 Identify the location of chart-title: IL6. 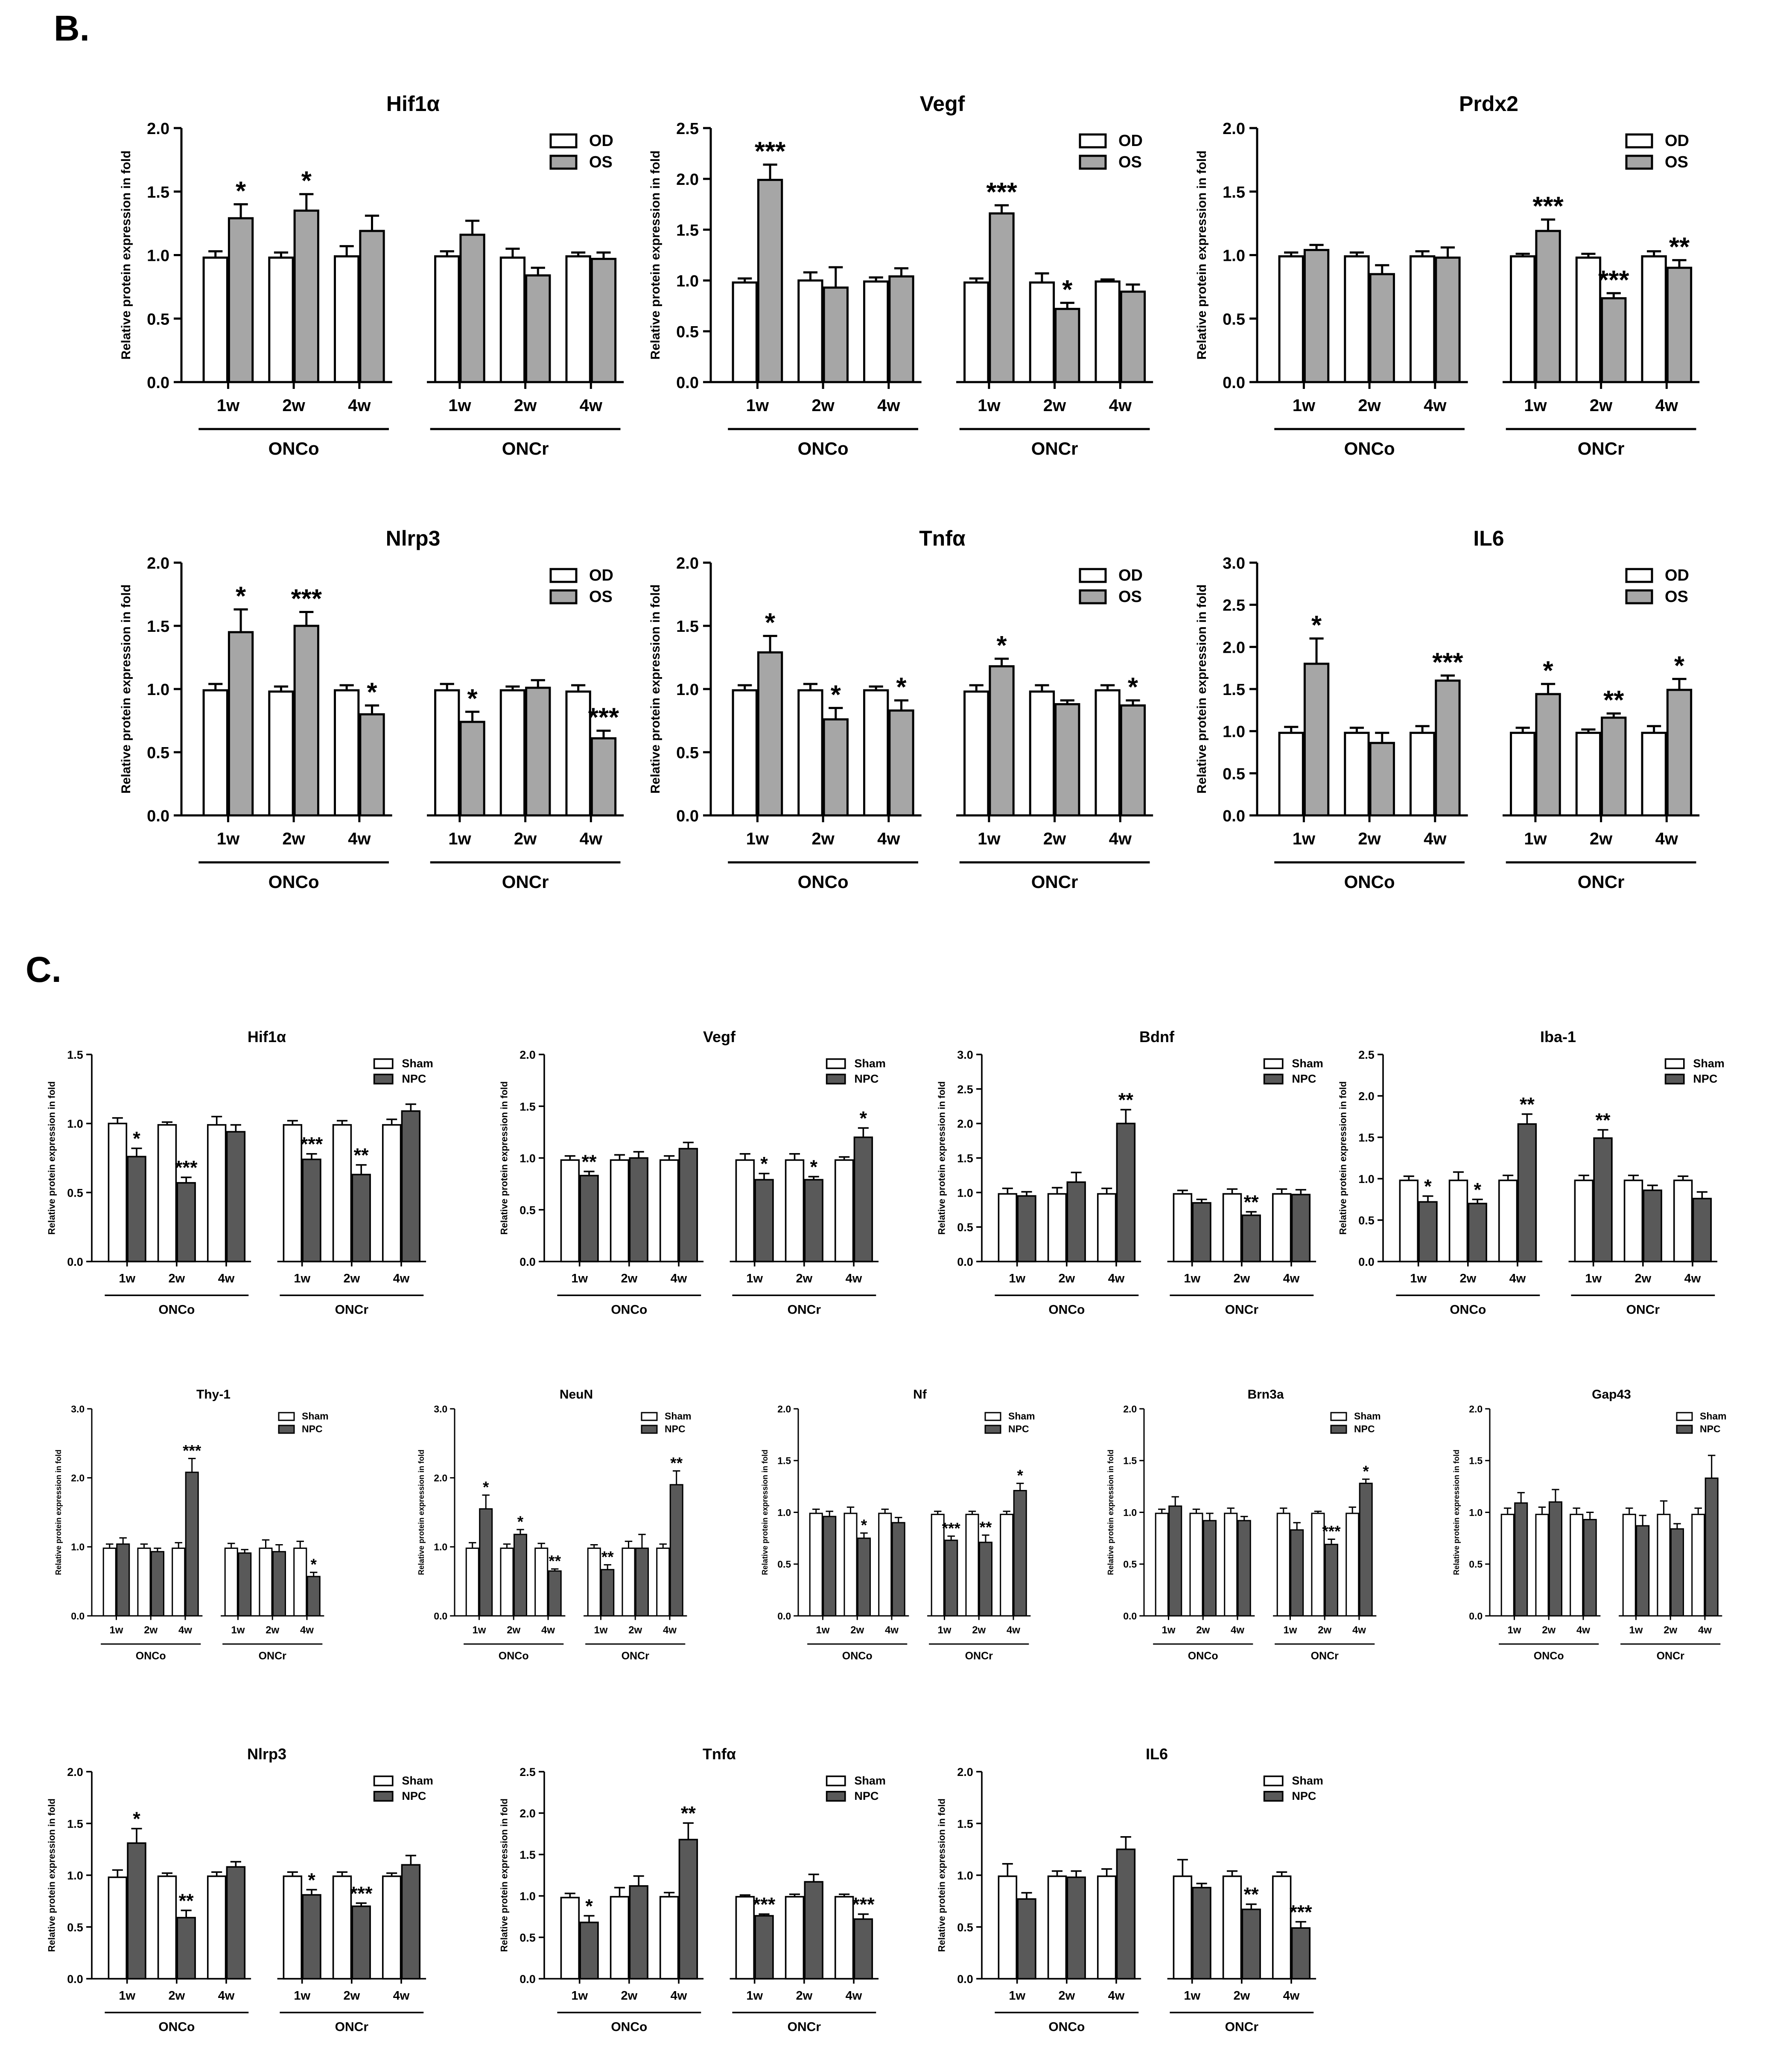
(1157, 1754).